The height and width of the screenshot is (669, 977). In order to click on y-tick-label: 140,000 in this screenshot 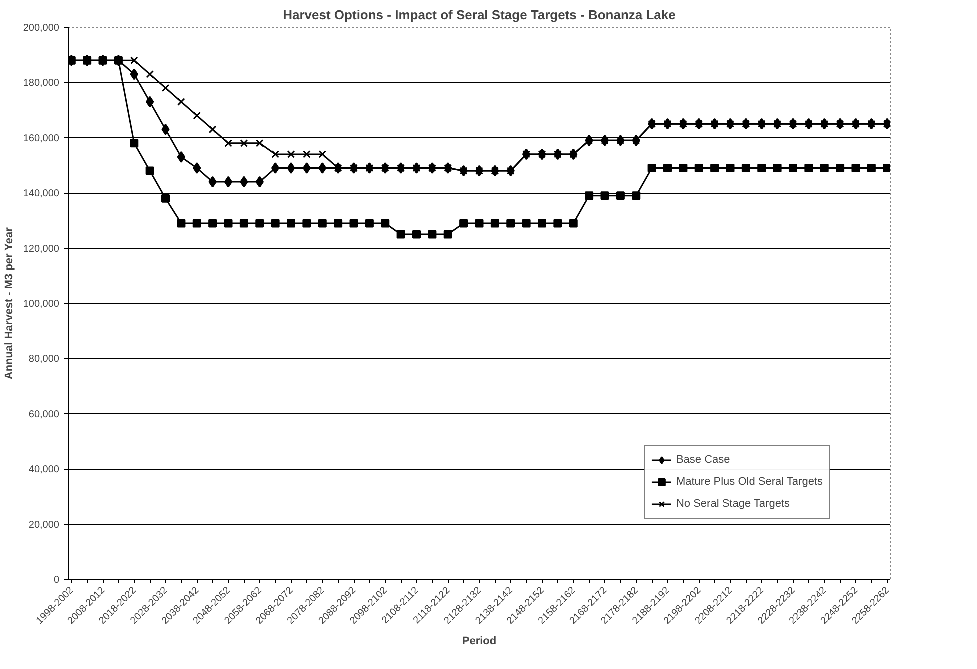, I will do `click(41, 194)`.